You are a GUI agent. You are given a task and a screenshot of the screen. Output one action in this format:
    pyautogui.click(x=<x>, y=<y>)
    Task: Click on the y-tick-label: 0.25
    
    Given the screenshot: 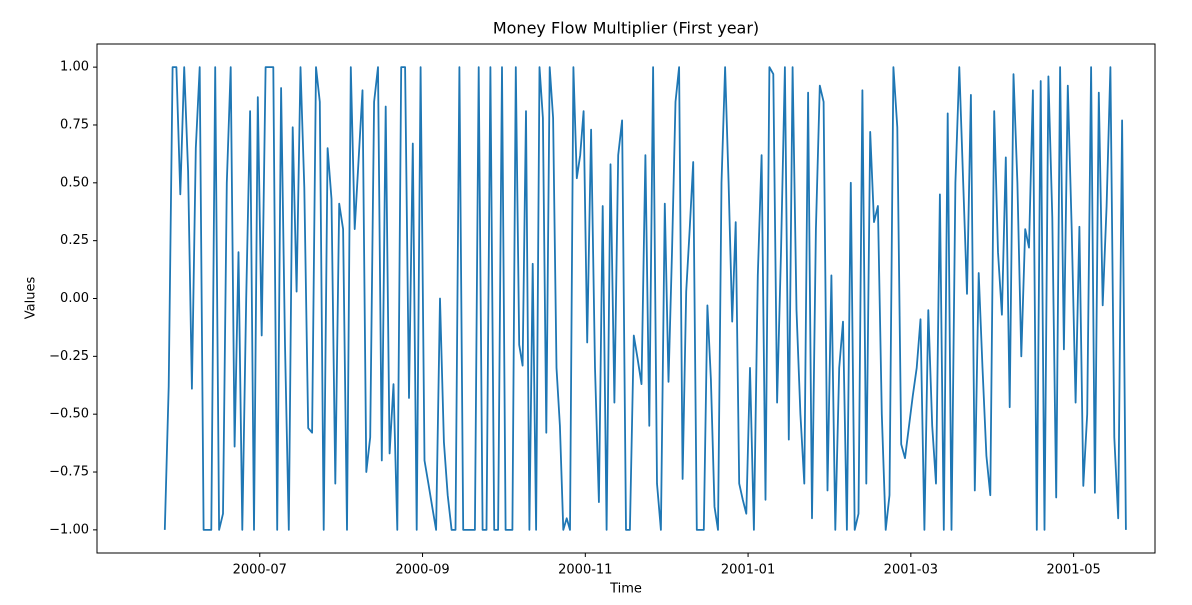 What is the action you would take?
    pyautogui.click(x=74, y=240)
    